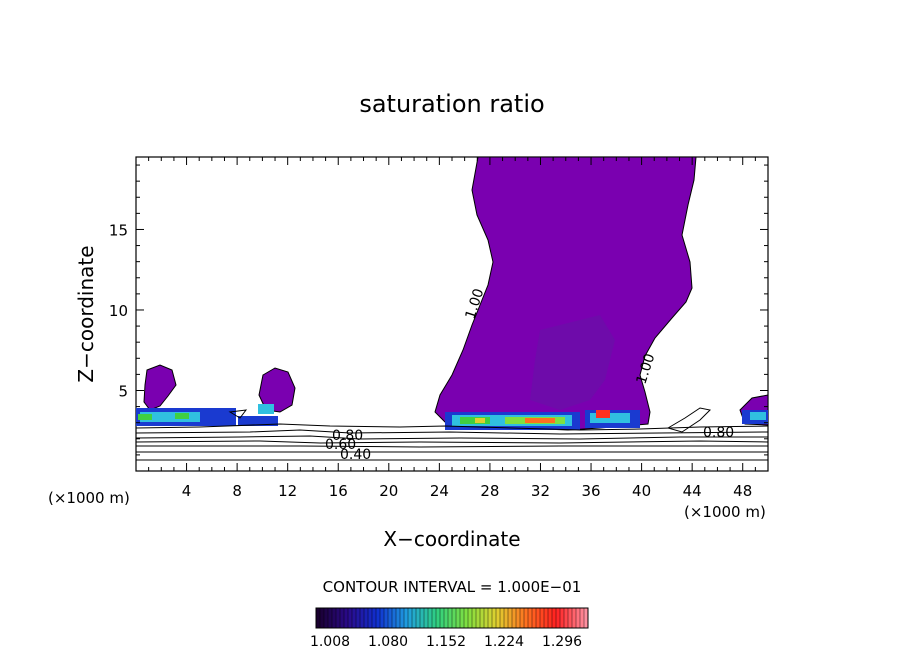  I want to click on colorbar, so click(452, 618).